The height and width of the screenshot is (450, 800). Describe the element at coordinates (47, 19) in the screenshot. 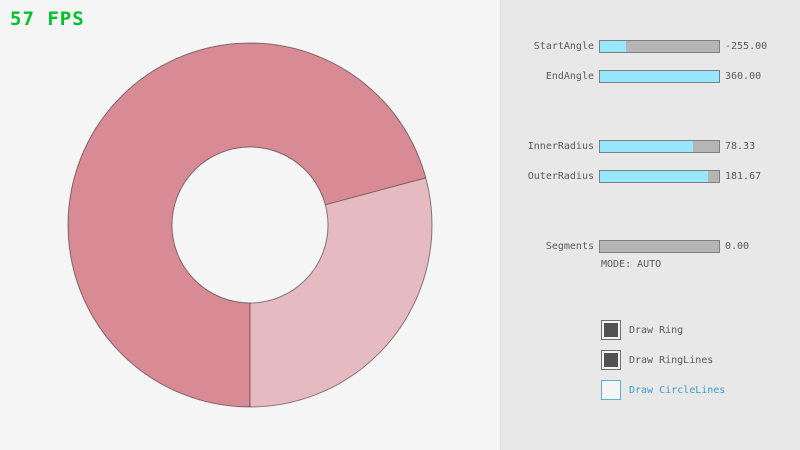

I see `fps-counter: 57 FPS` at that location.